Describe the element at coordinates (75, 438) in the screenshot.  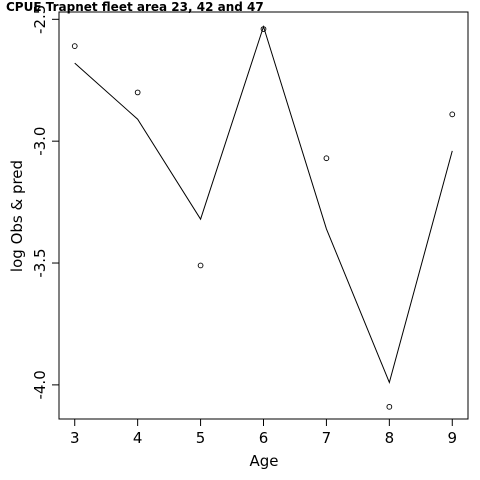
I see `x-tick-label: 3` at that location.